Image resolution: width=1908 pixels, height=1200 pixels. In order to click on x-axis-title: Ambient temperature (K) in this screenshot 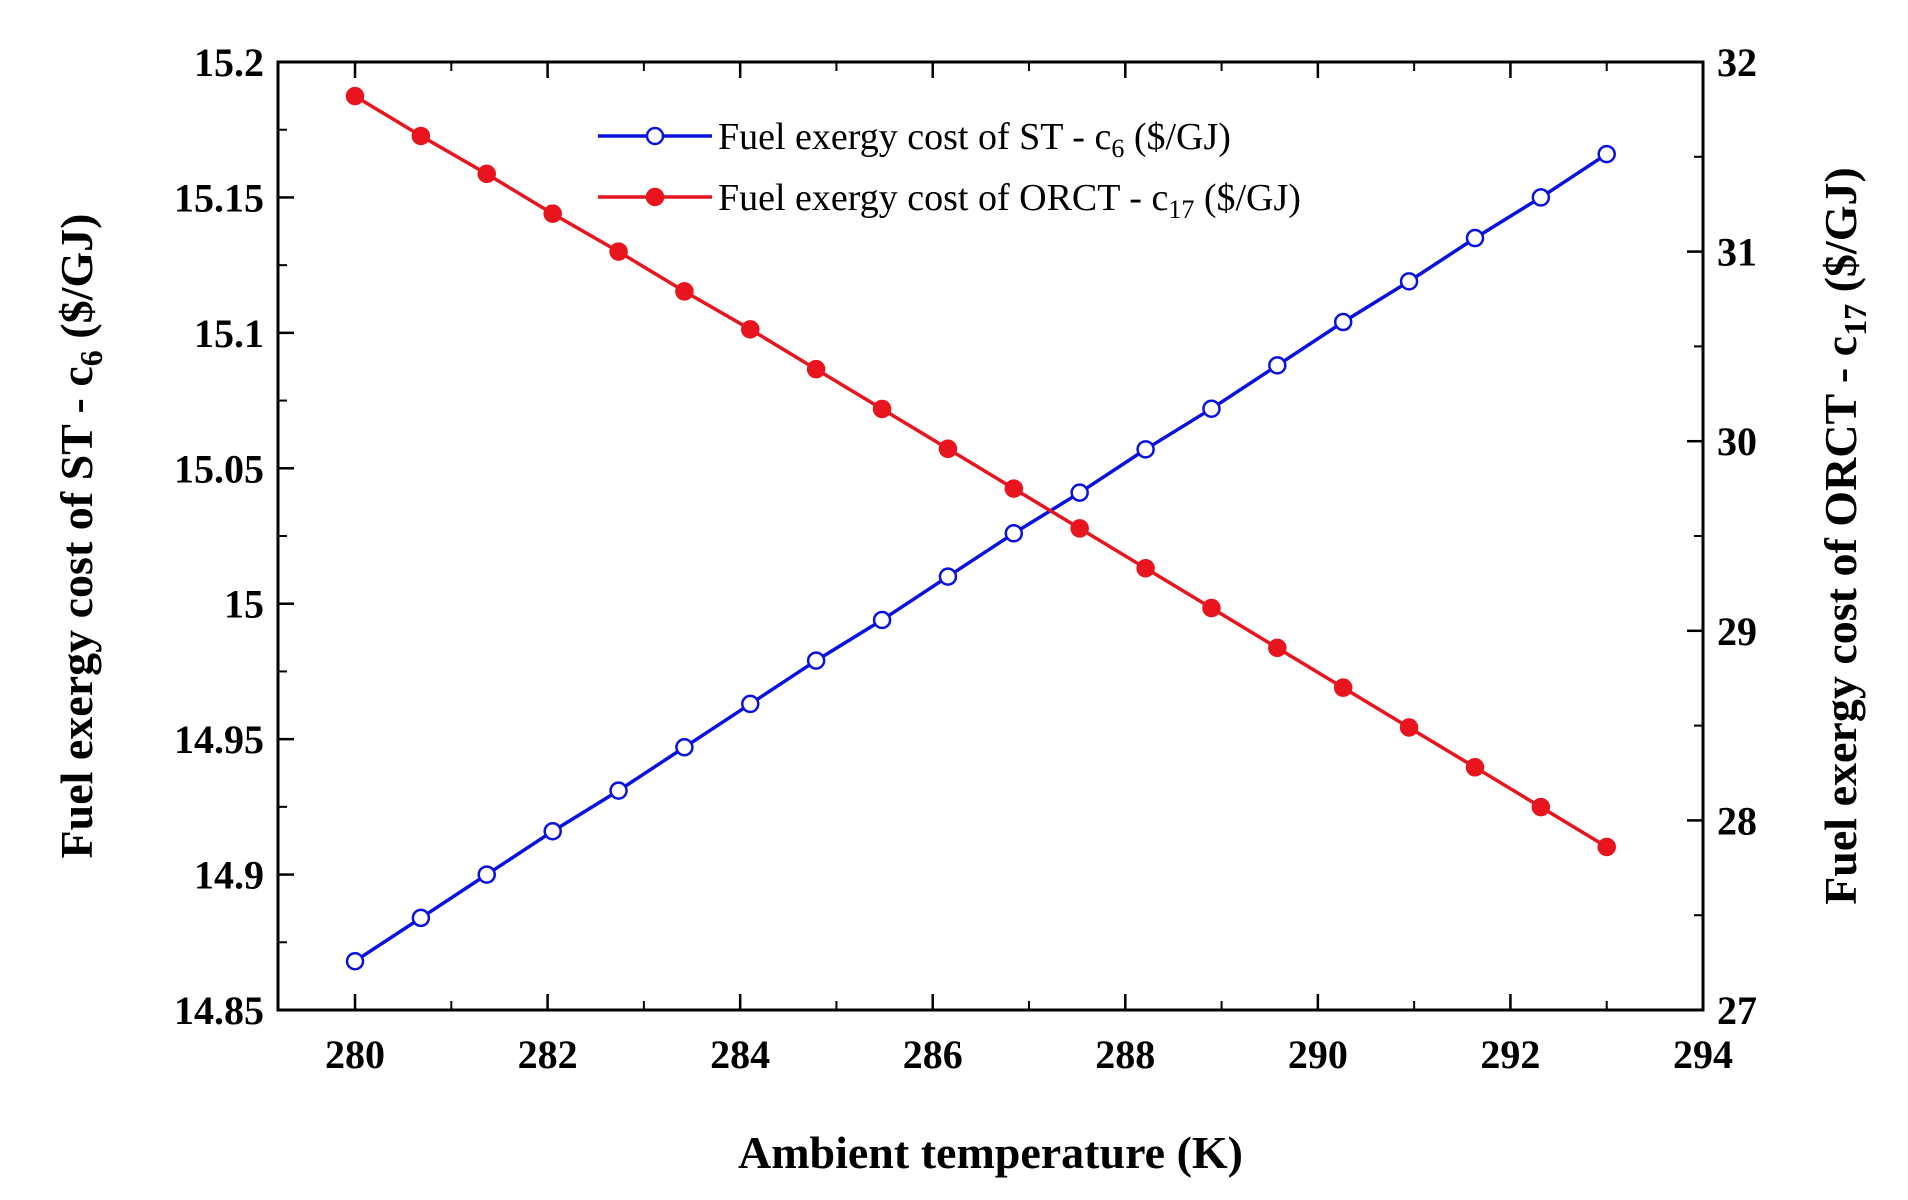, I will do `click(990, 1152)`.